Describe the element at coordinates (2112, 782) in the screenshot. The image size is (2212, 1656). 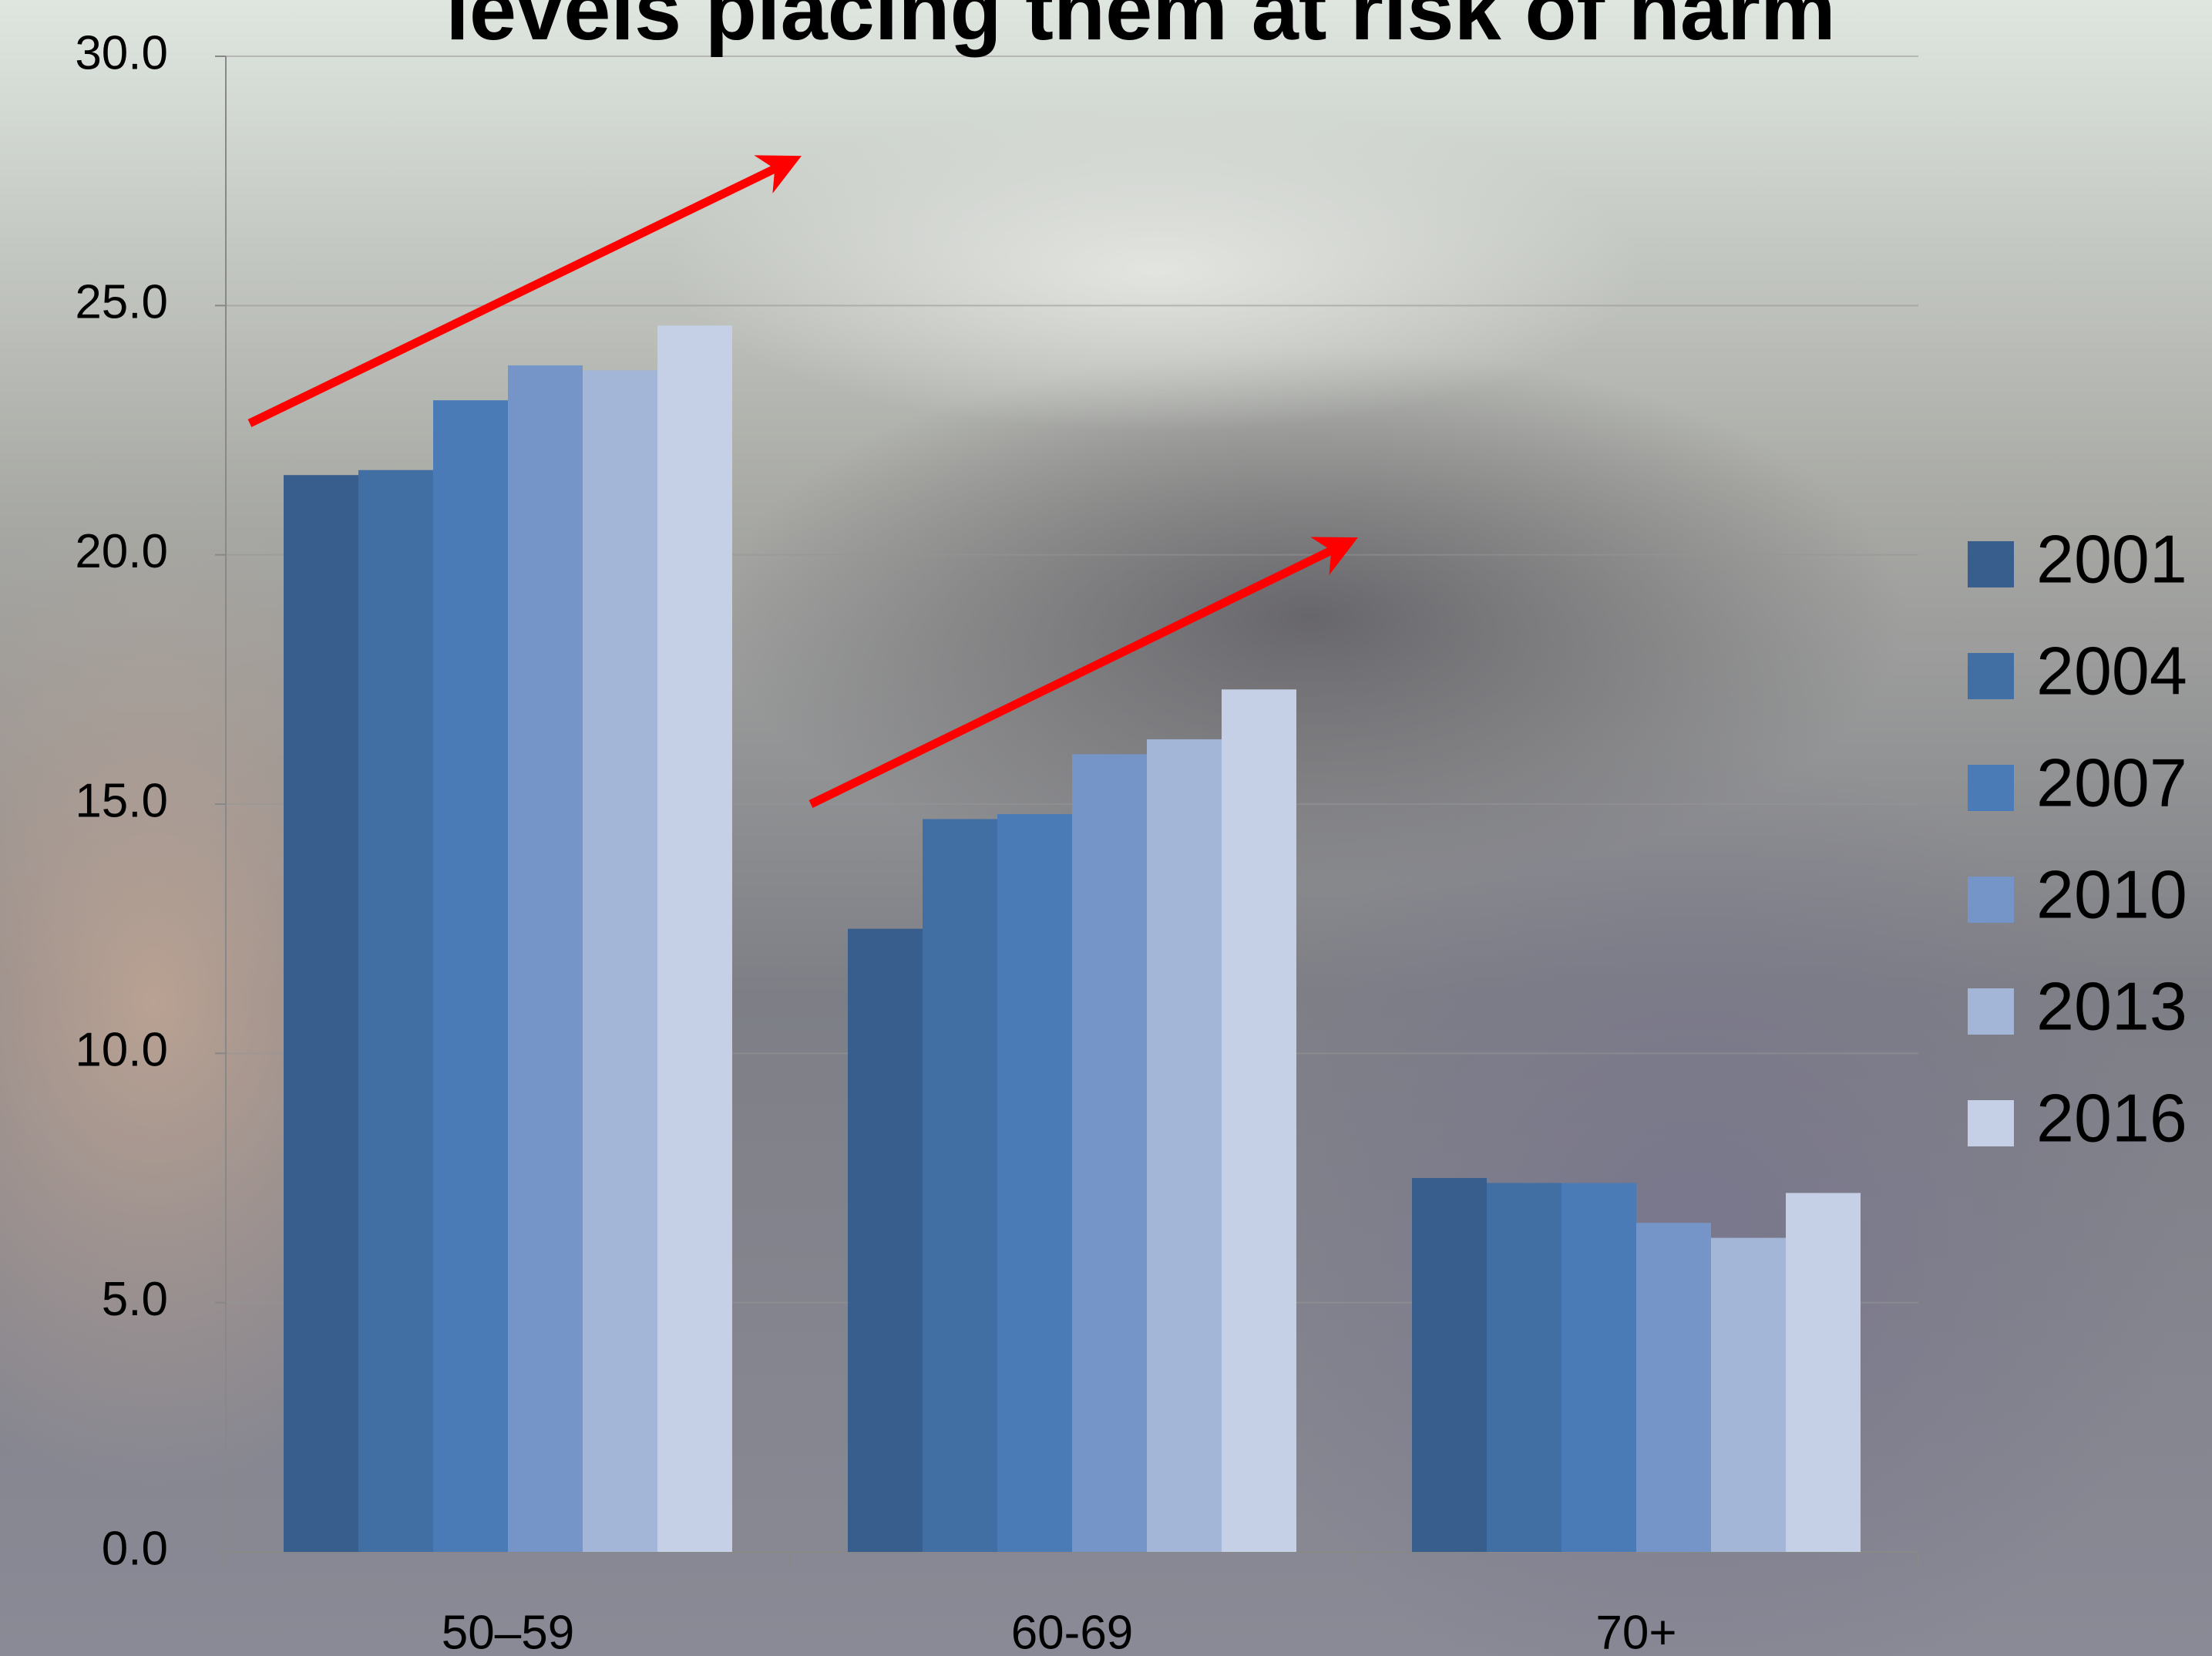
I see `legend-label: 2007` at that location.